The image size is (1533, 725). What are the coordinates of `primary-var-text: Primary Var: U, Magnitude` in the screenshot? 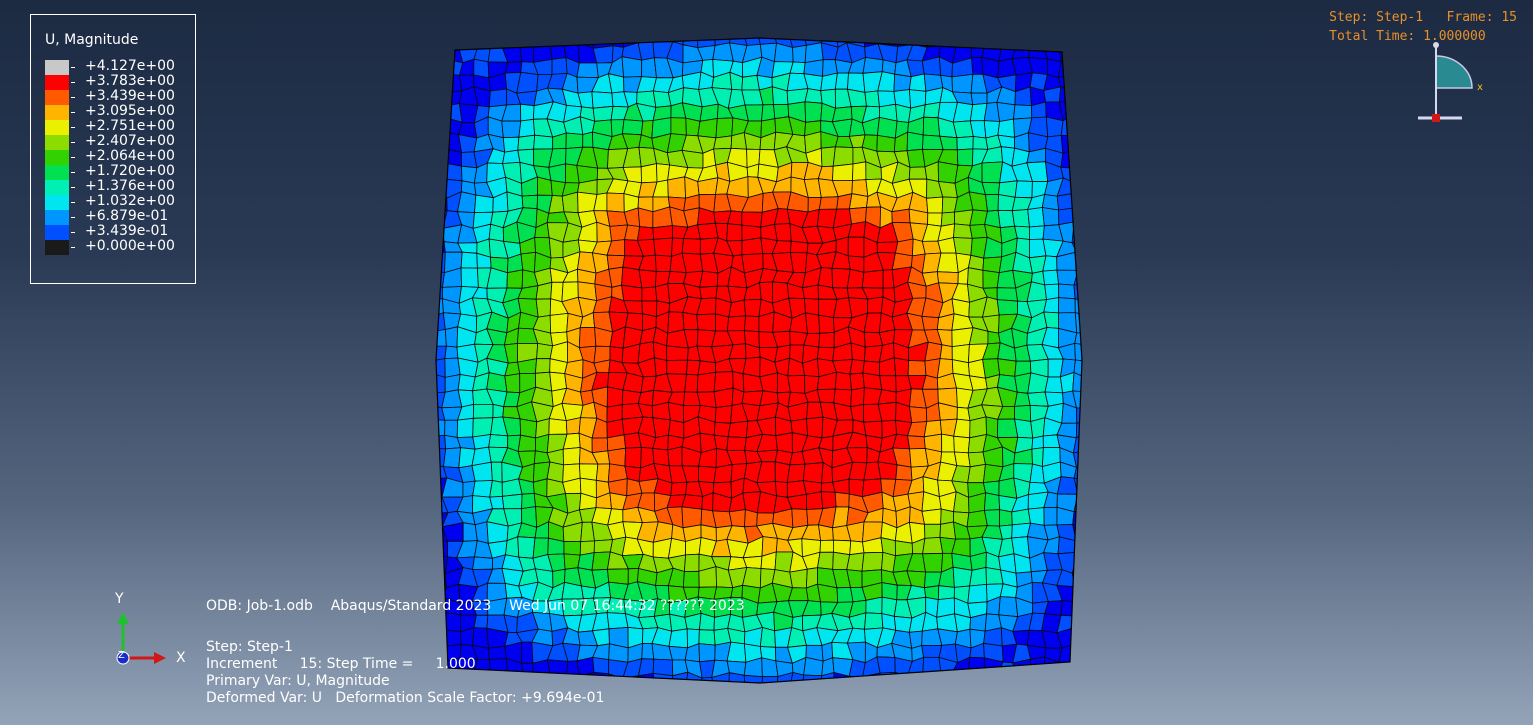 It's located at (298, 681).